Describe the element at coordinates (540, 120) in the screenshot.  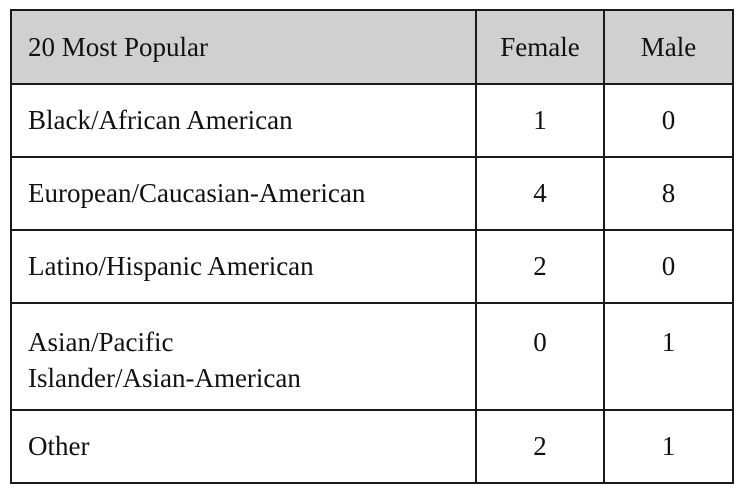
I see `female-count: 1` at that location.